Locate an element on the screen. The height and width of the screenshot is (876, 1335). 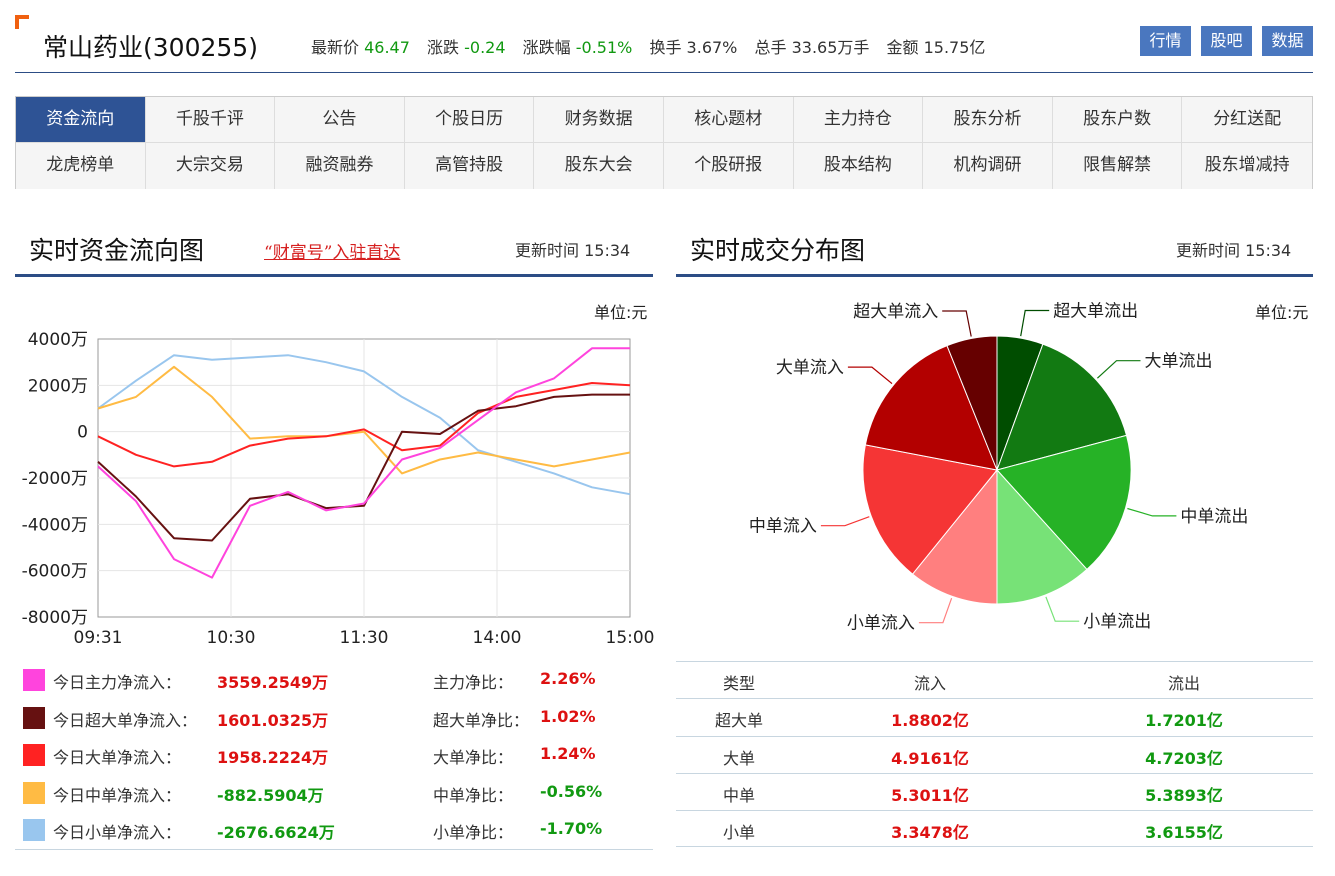
nav-item: 股东增减持 is located at coordinates (1247, 166).